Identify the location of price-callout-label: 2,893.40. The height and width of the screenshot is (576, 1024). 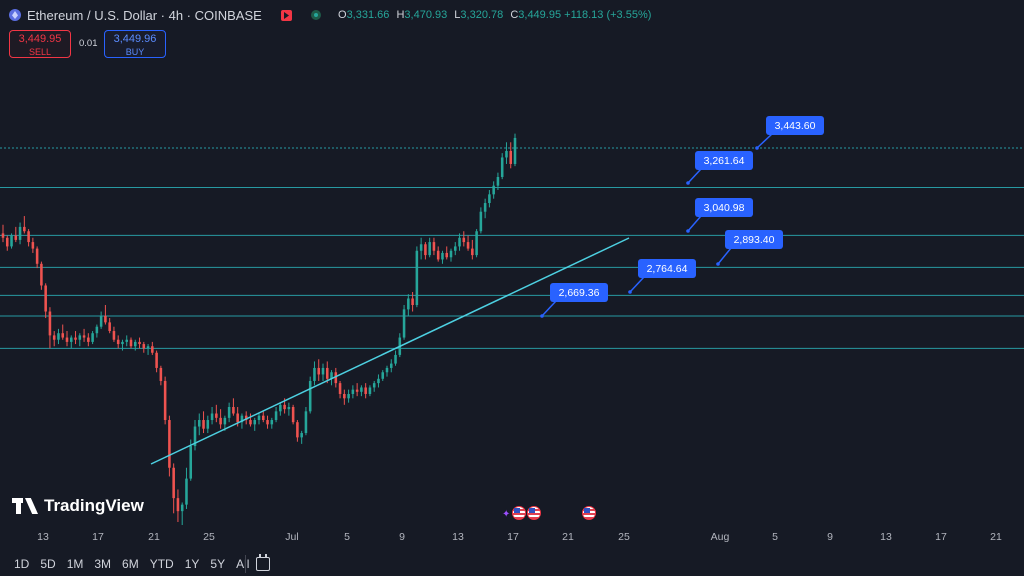
(754, 240).